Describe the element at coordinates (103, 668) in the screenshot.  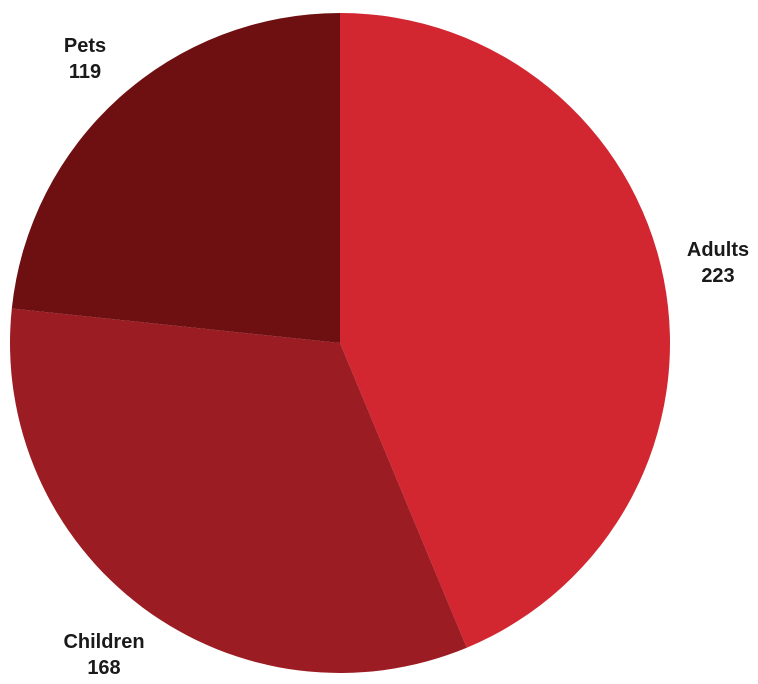
I see `slice-value-children: 168` at that location.